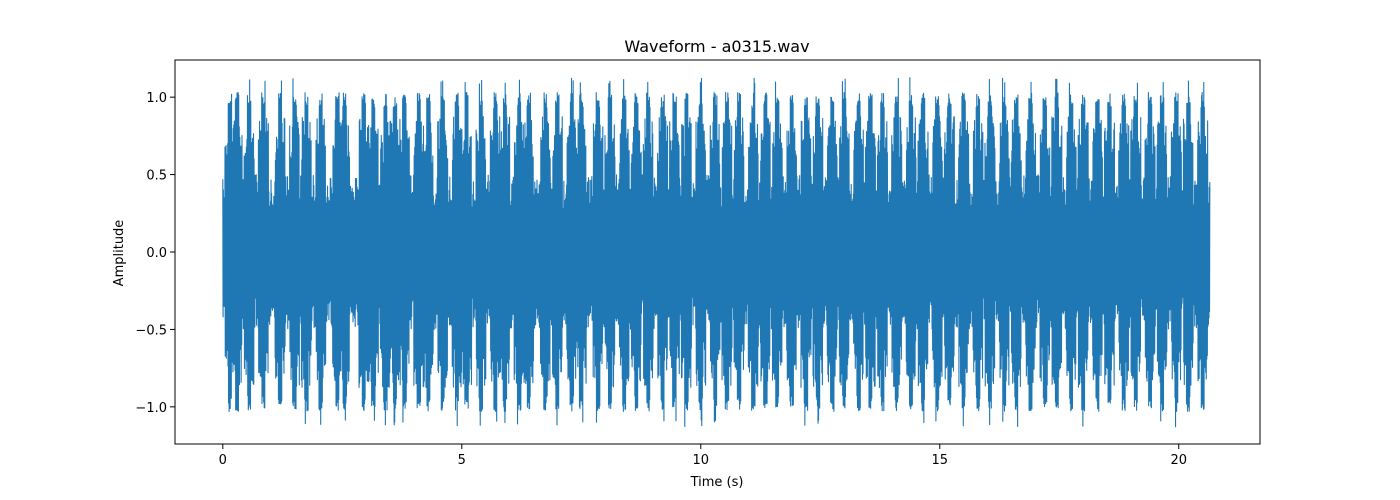 The image size is (1400, 500). Describe the element at coordinates (156, 176) in the screenshot. I see `y-tick-label: 0.5` at that location.